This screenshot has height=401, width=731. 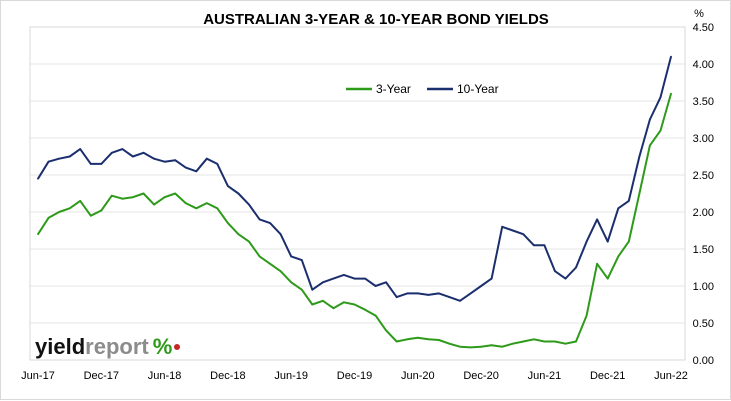 What do you see at coordinates (478, 89) in the screenshot?
I see `legend-label-10-year: 10-Year` at bounding box center [478, 89].